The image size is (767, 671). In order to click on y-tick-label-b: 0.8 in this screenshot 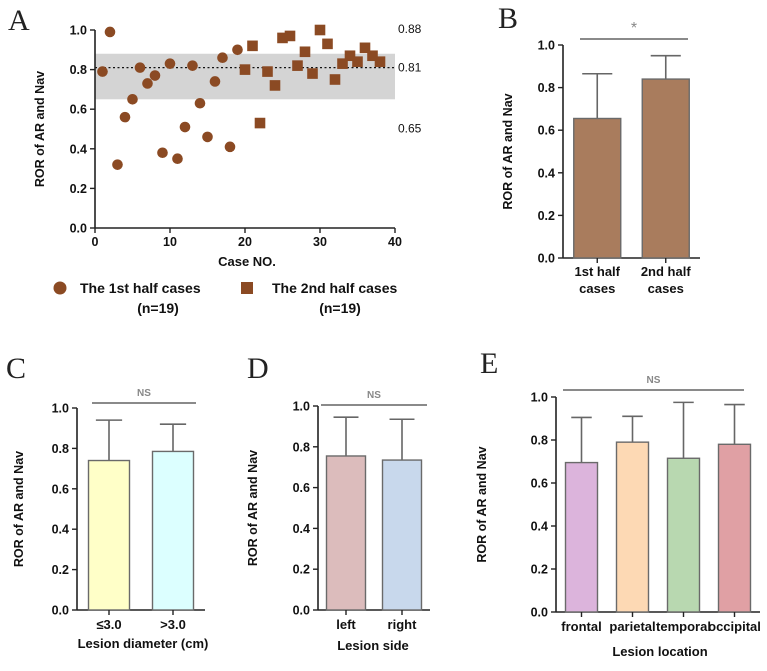, I will do `click(546, 88)`.